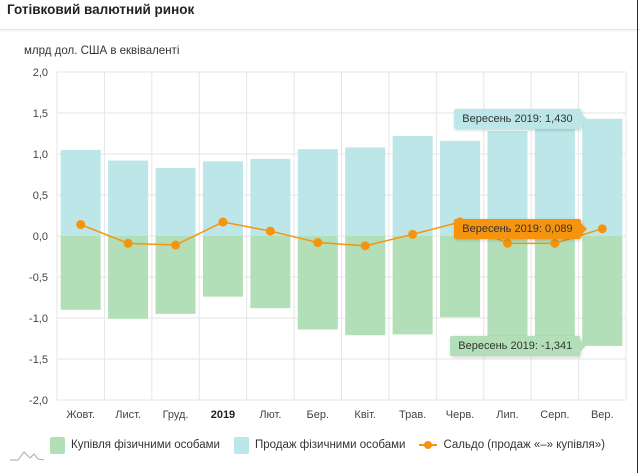 This screenshot has width=640, height=473. Describe the element at coordinates (602, 415) in the screenshot. I see `x-tick-label: Вер.` at that location.